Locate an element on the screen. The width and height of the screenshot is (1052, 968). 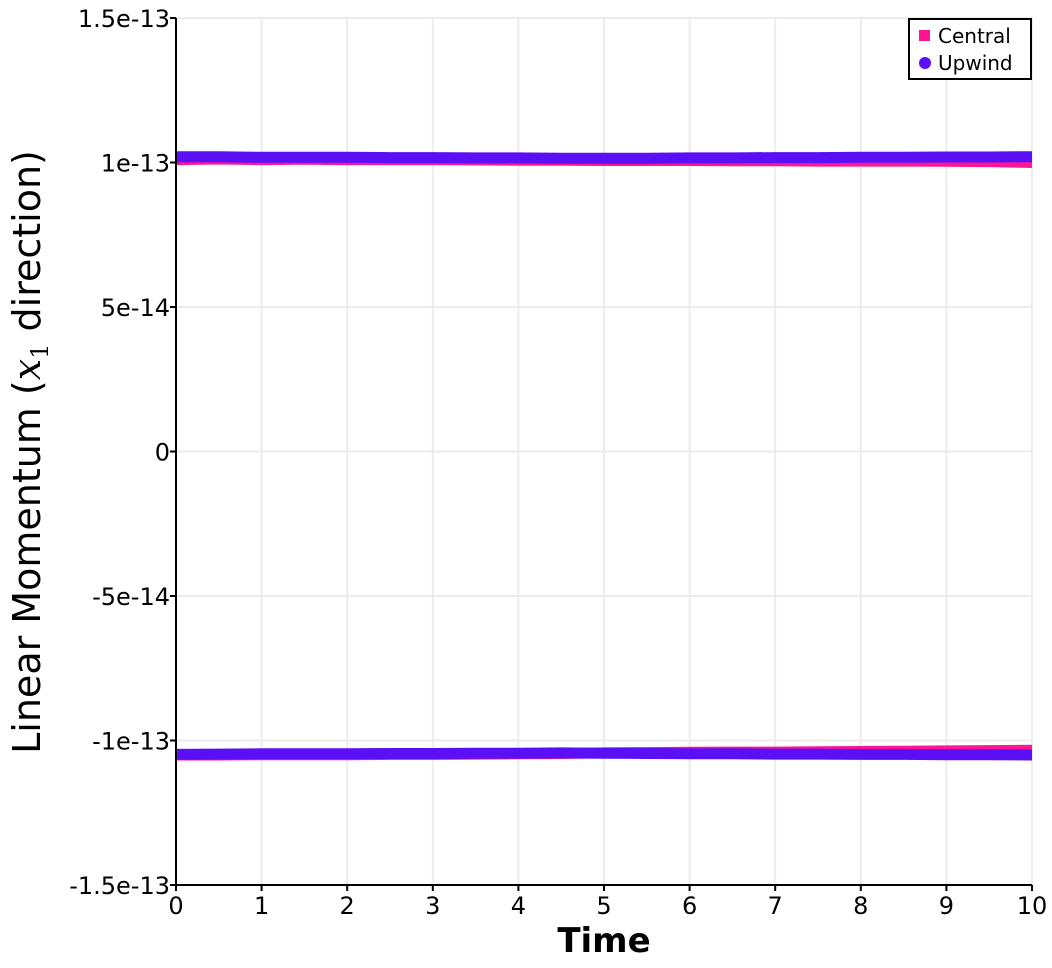
y-tick-label: -5e-14 is located at coordinates (131, 597).